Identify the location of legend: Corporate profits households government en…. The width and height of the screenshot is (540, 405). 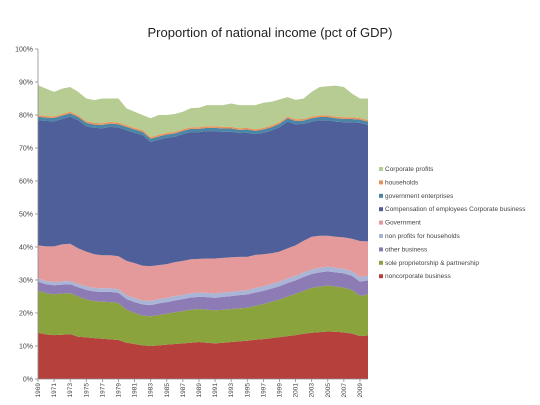
(452, 223).